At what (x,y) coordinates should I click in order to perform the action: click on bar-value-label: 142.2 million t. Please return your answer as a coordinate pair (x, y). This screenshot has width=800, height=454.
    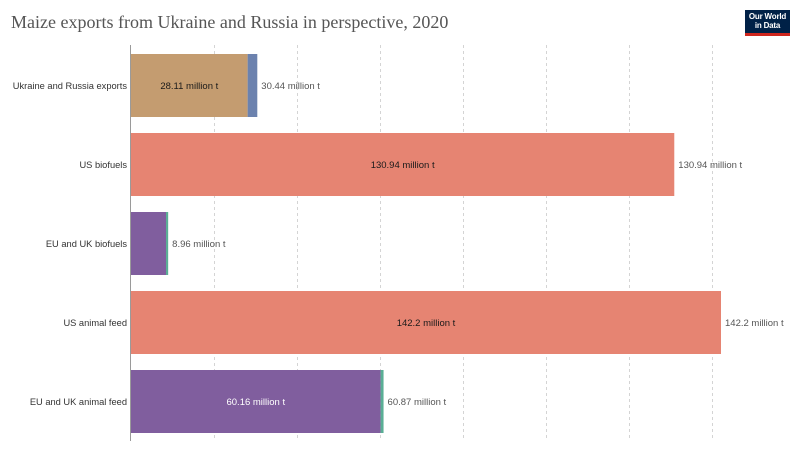
    Looking at the image, I should click on (426, 323).